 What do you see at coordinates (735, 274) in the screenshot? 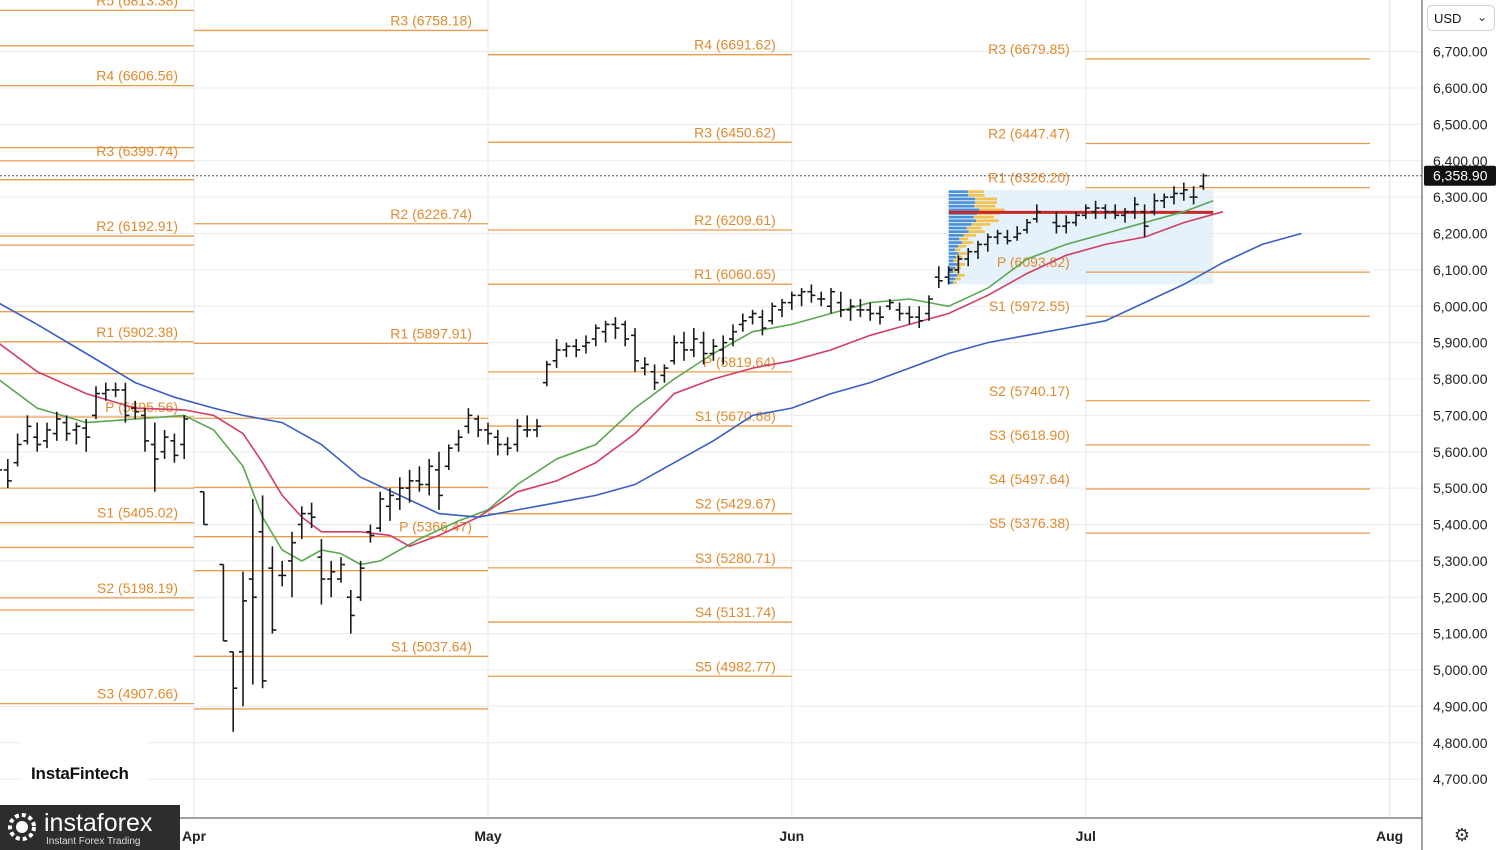
I see `pivot-level-label: R1 (6060.65)` at bounding box center [735, 274].